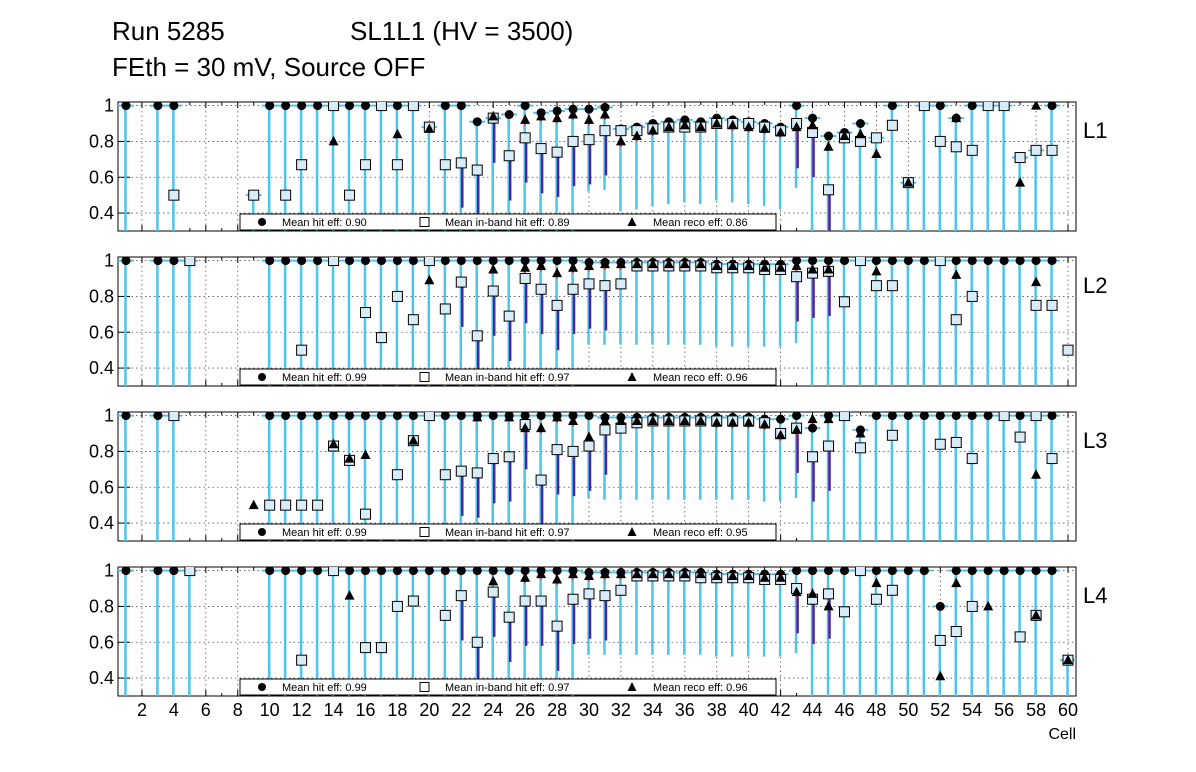 The height and width of the screenshot is (772, 1196). What do you see at coordinates (557, 710) in the screenshot?
I see `x-tick-label: 28` at bounding box center [557, 710].